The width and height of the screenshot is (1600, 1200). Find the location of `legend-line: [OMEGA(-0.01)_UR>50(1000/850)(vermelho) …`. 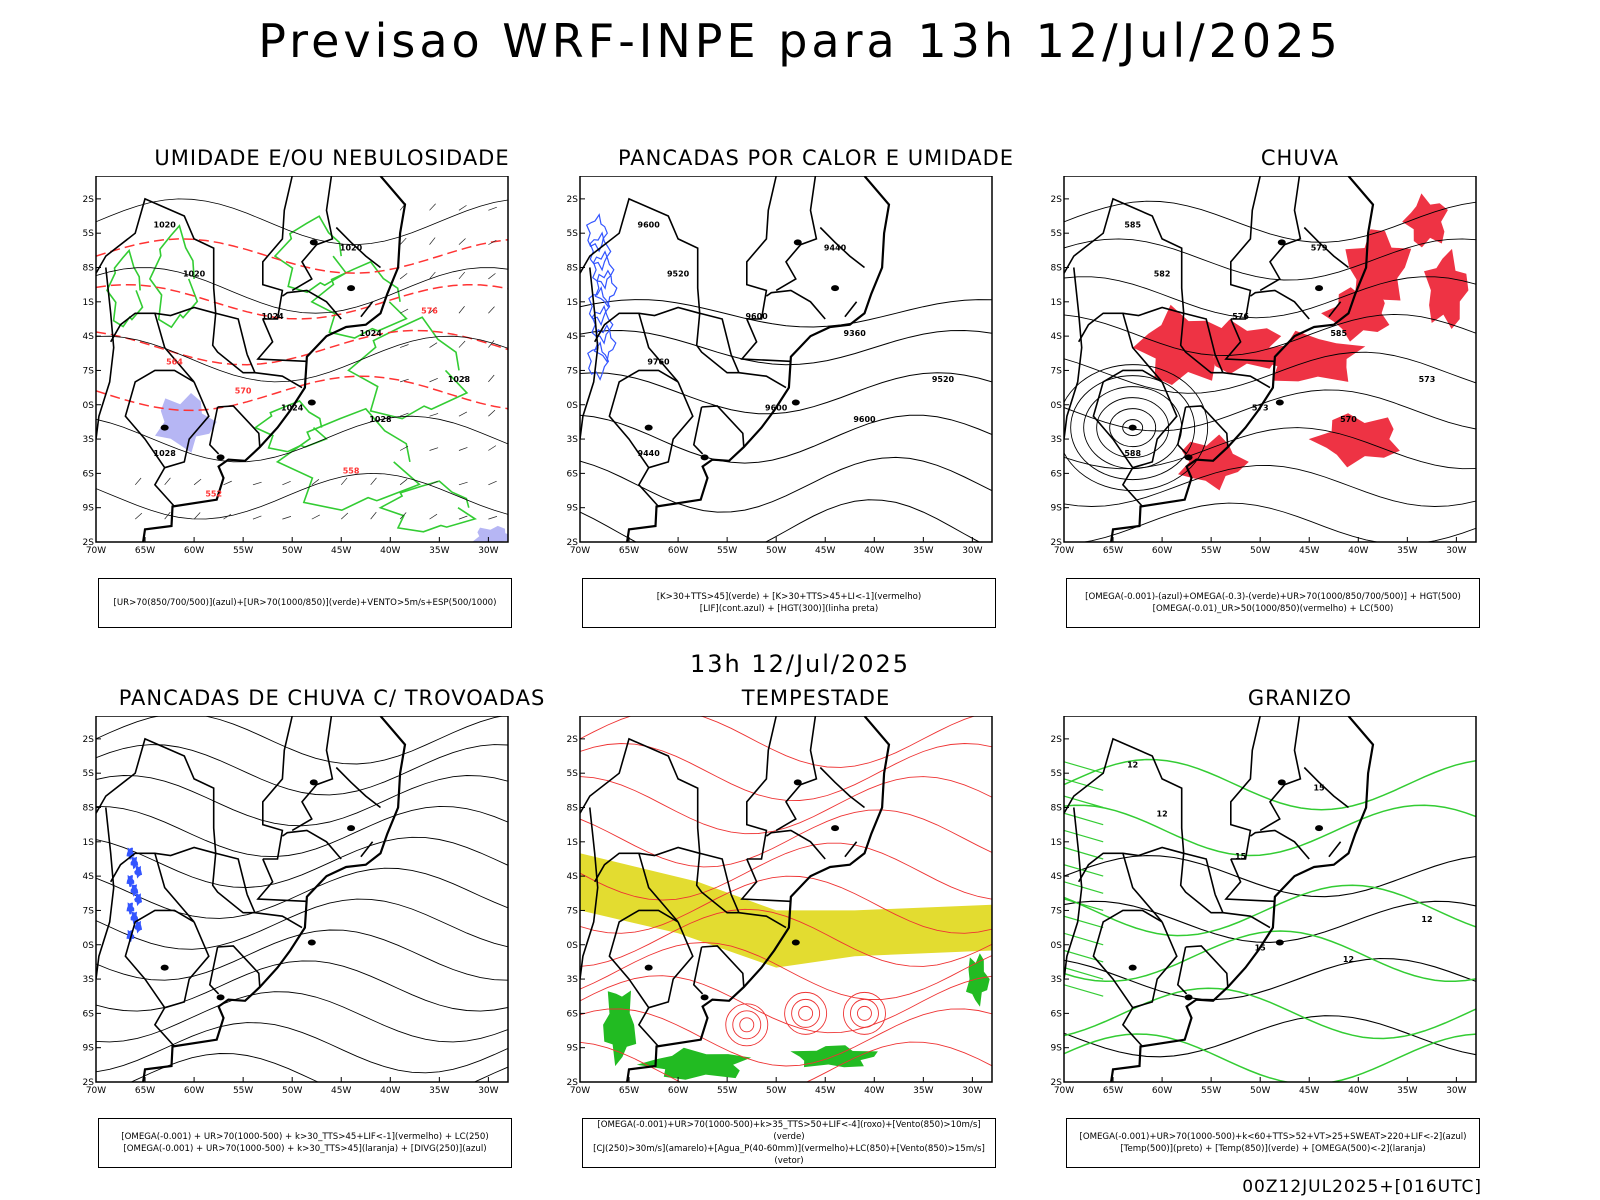

legend-line: [OMEGA(-0.01)_UR>50(1000/850)(vermelho) … is located at coordinates (1273, 609).